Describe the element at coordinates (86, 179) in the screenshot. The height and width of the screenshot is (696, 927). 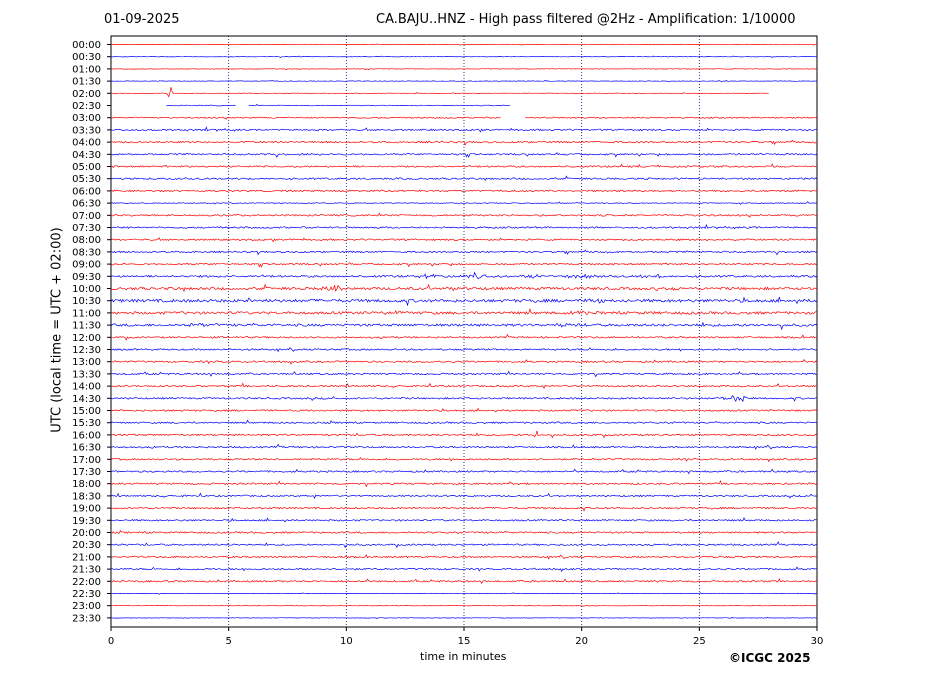
I see `y-tick-label: 05:30` at that location.